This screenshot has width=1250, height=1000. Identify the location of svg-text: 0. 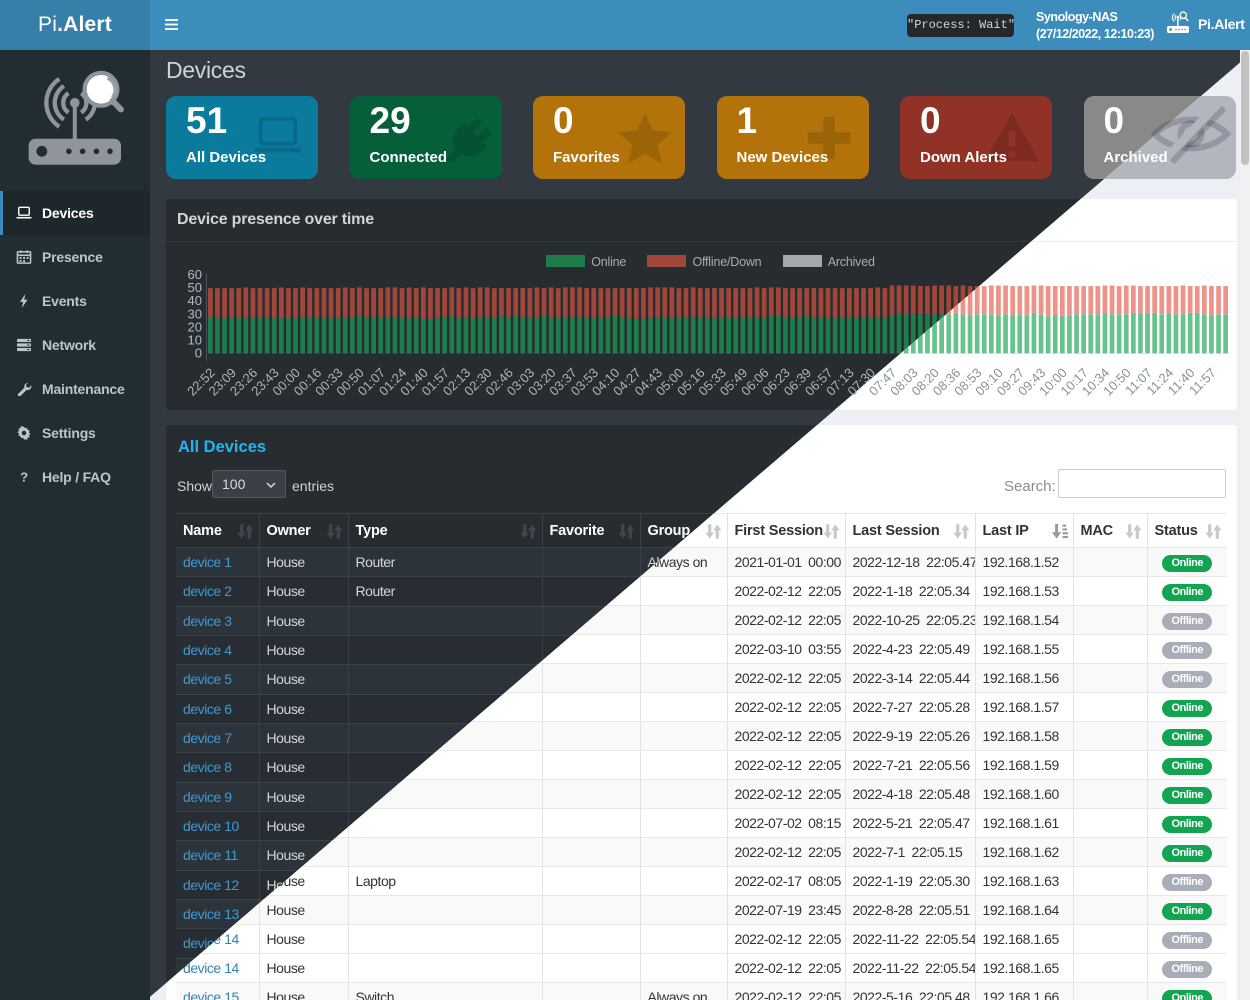
(198, 353).